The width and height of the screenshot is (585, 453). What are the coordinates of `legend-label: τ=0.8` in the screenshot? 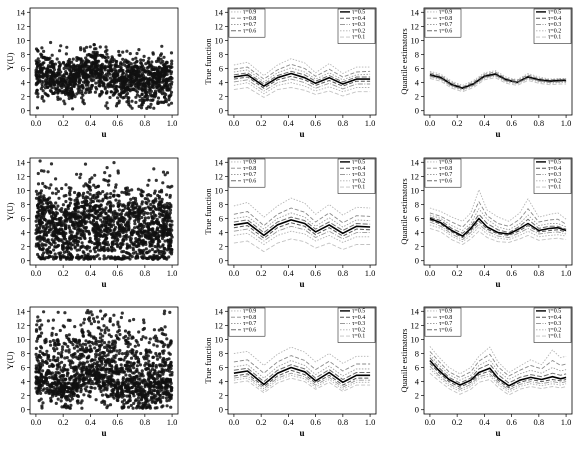 It's located at (249, 19).